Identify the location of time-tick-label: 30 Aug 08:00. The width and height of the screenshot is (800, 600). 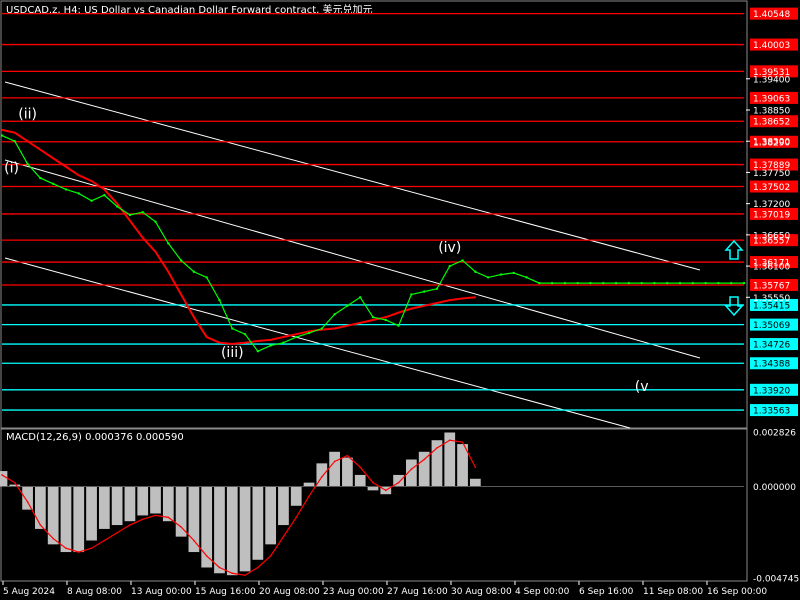
(481, 592).